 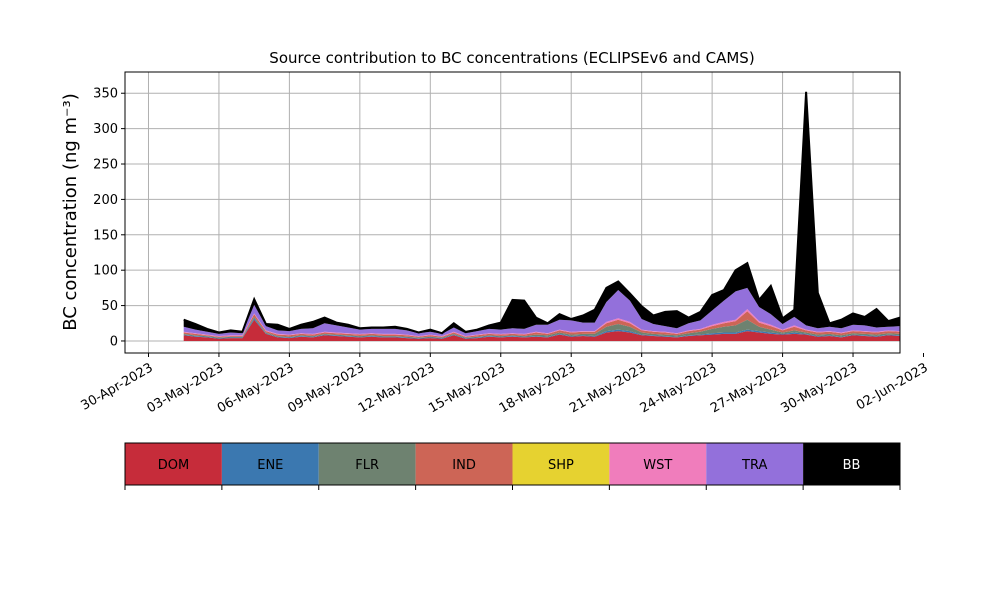 I want to click on x-tick-label: 02-Jun-2023, so click(x=892, y=386).